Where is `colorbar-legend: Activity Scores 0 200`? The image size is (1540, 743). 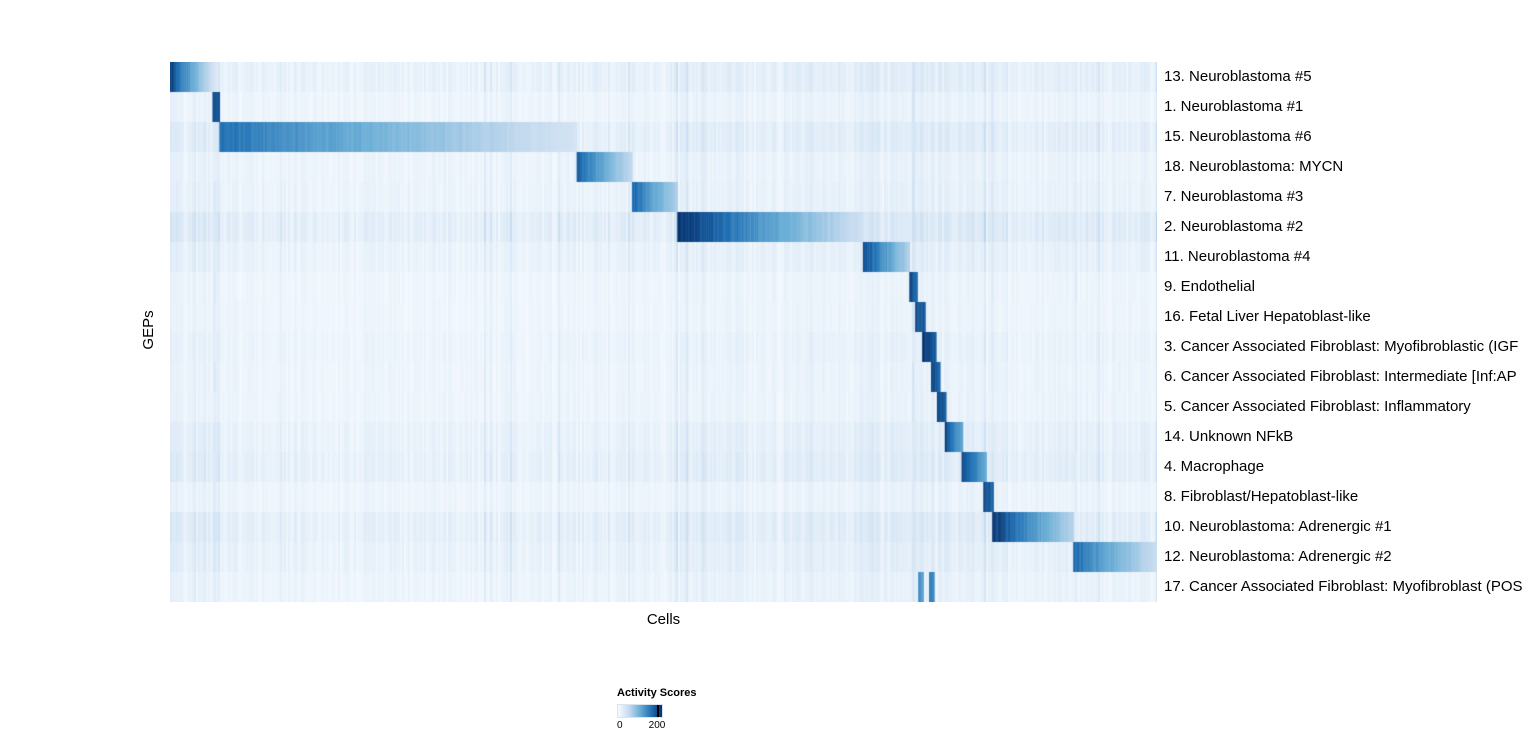
colorbar-legend: Activity Scores 0 200 is located at coordinates (672, 710).